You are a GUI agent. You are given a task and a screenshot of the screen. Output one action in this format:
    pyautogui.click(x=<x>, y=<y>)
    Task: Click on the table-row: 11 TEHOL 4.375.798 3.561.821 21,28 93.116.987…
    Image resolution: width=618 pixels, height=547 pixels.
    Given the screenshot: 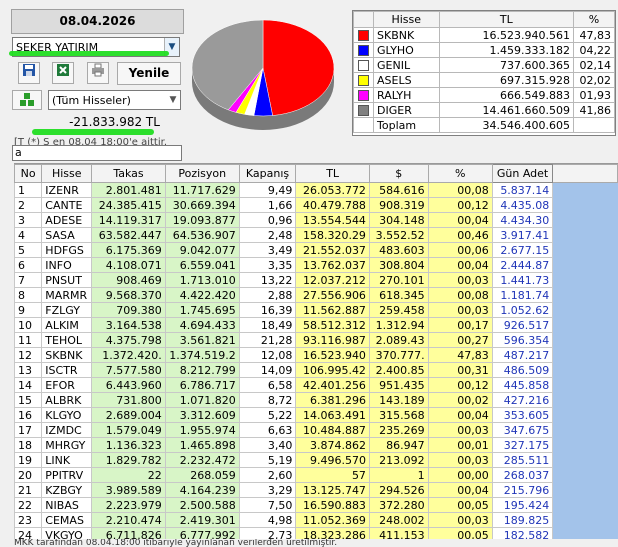 What is the action you would take?
    pyautogui.click(x=316, y=340)
    